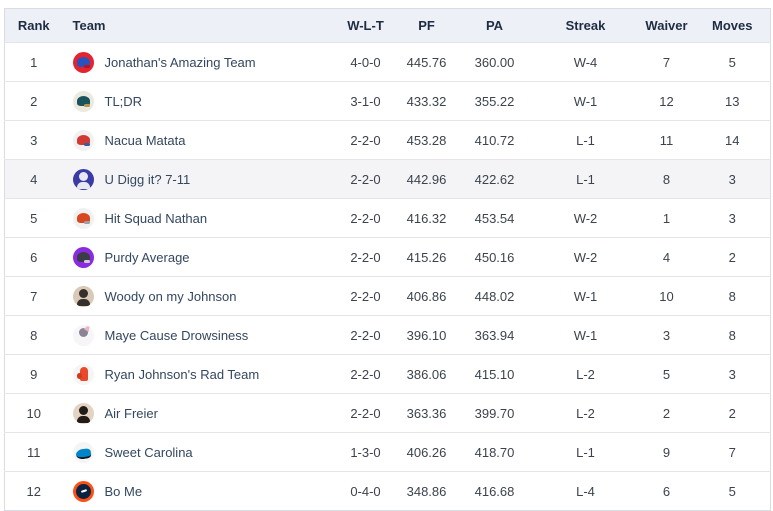  I want to click on team-cell: Woody on my Johnson, so click(198, 296).